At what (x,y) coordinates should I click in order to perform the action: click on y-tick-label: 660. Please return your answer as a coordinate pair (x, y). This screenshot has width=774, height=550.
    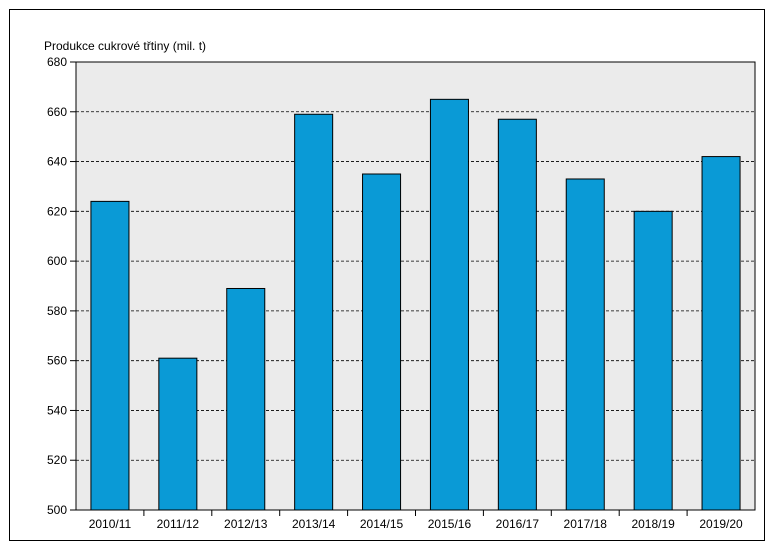
    Looking at the image, I should click on (57, 112).